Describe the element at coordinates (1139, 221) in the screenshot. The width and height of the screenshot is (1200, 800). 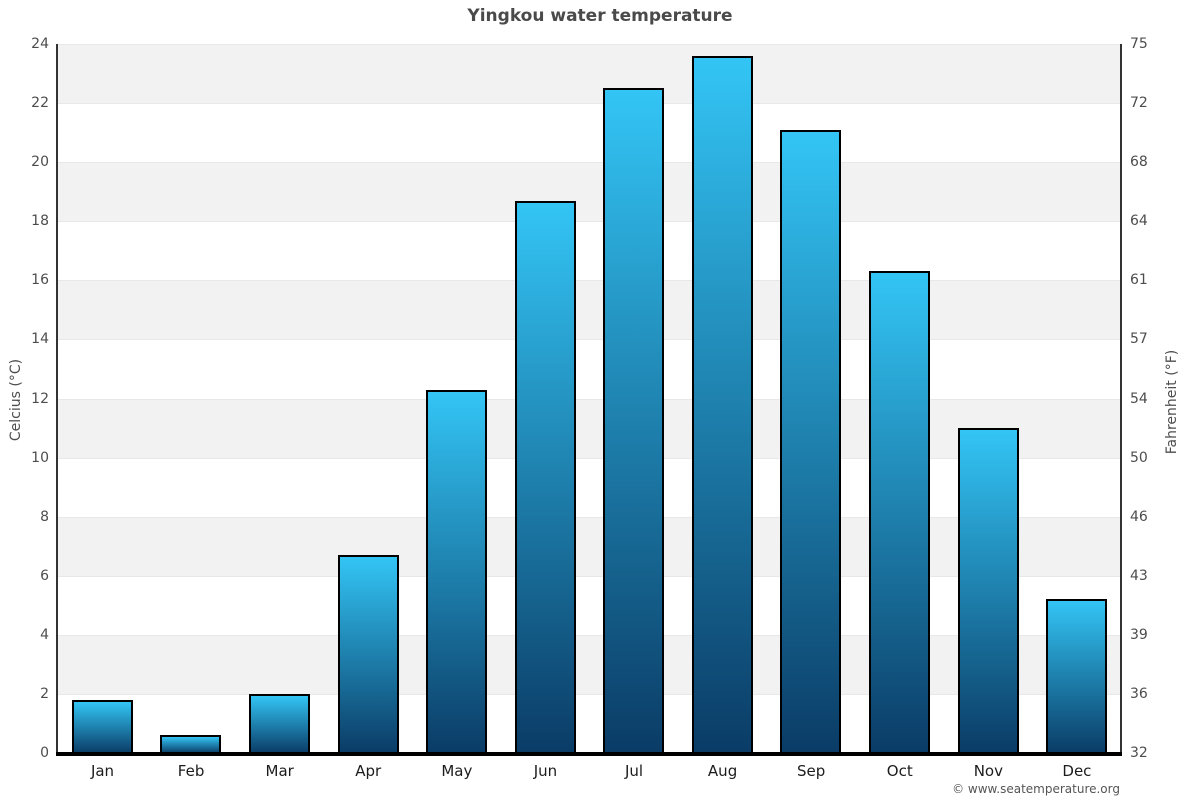
I see `y-tick-fahrenheit-64: 64` at that location.